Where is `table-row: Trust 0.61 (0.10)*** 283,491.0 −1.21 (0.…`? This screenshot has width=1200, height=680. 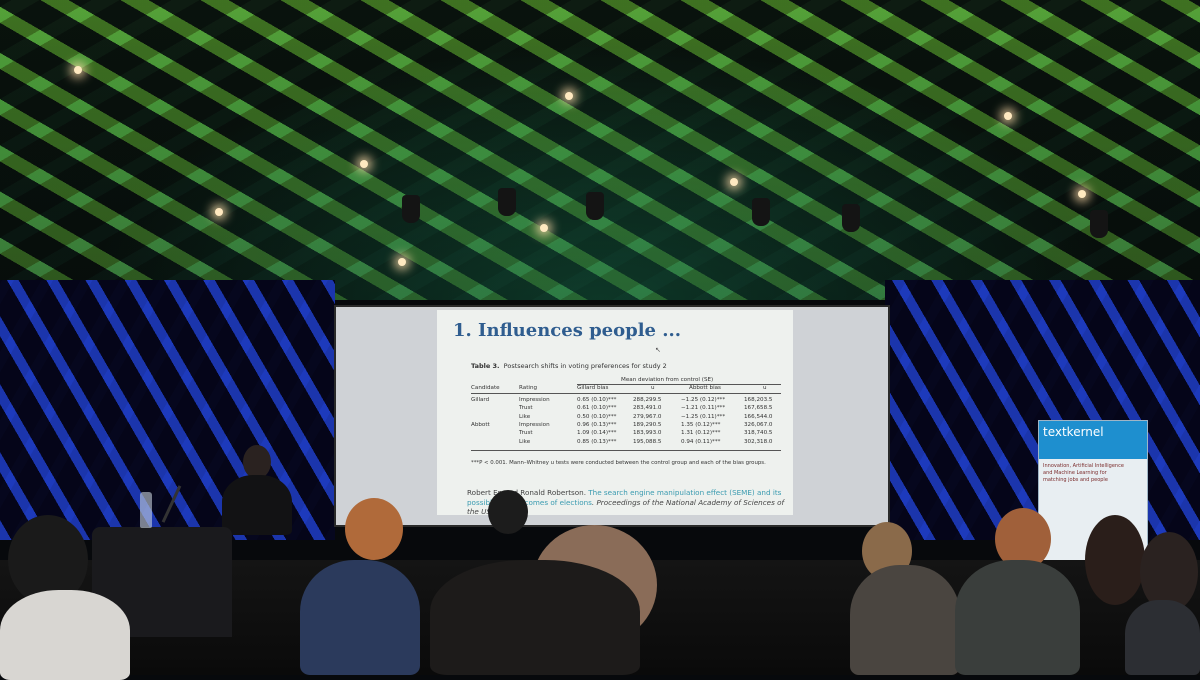 table-row: Trust 0.61 (0.10)*** 283,491.0 −1.21 (0.… is located at coordinates (626, 408).